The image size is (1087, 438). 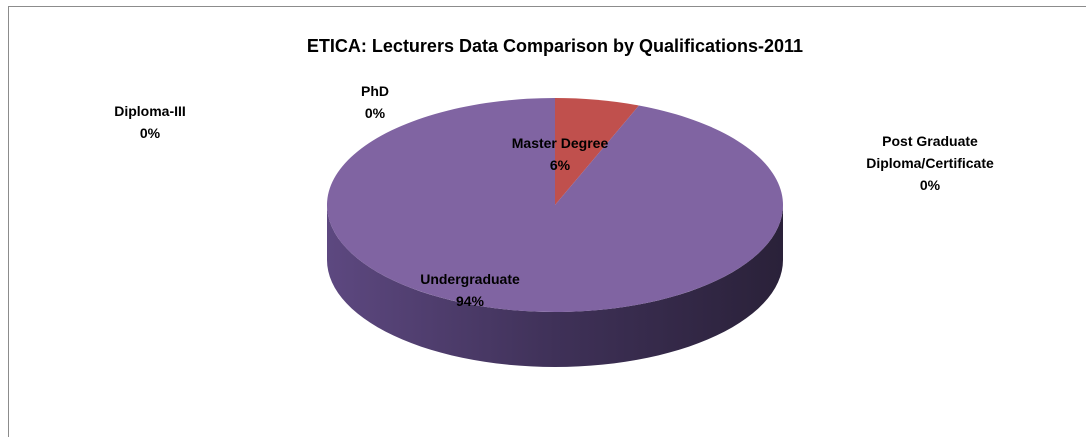 I want to click on slice-label: Undergraduate, so click(x=470, y=279).